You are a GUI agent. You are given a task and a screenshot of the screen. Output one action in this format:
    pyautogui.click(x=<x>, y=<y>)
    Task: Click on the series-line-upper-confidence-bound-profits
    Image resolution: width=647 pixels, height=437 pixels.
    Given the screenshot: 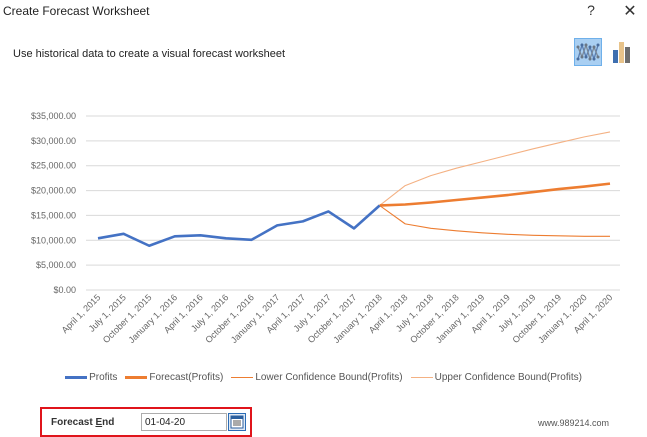 What is the action you would take?
    pyautogui.click(x=495, y=168)
    